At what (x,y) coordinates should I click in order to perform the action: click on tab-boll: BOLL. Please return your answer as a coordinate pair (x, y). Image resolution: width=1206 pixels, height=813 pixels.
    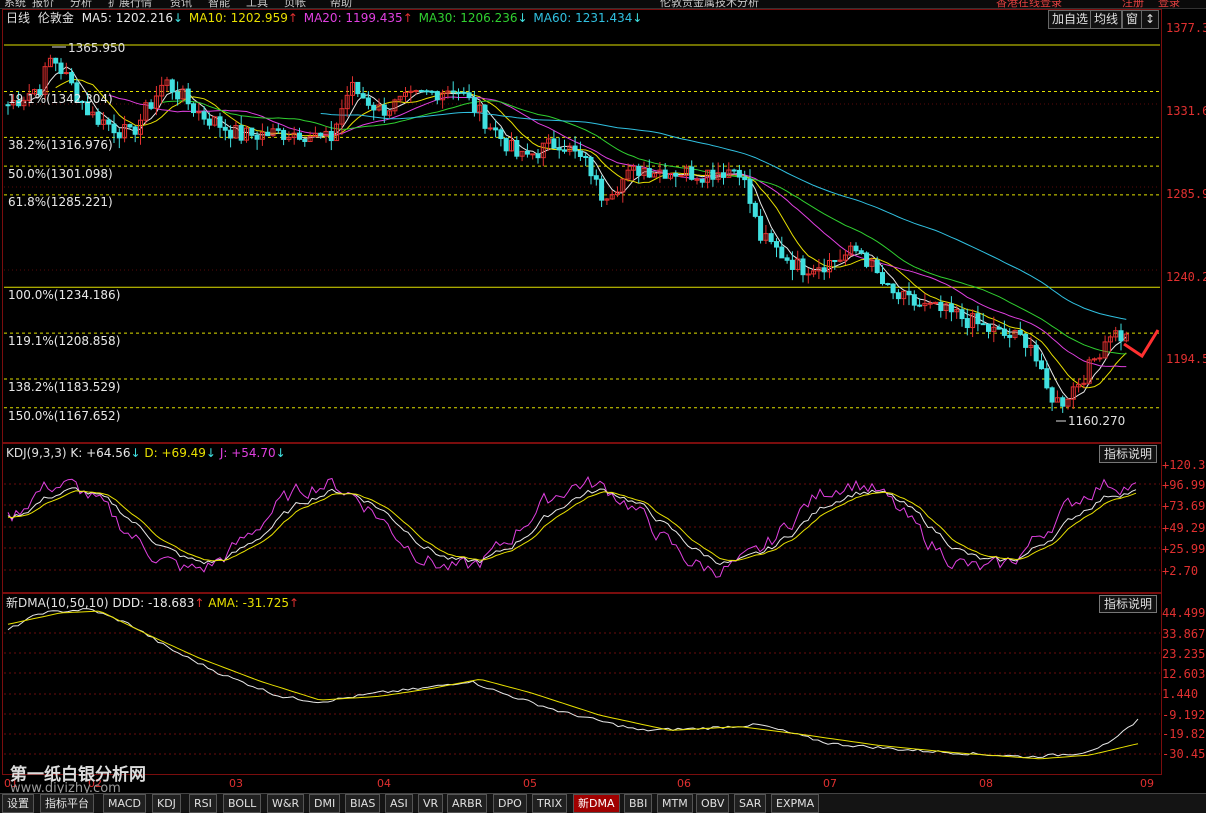
    Looking at the image, I should click on (242, 803).